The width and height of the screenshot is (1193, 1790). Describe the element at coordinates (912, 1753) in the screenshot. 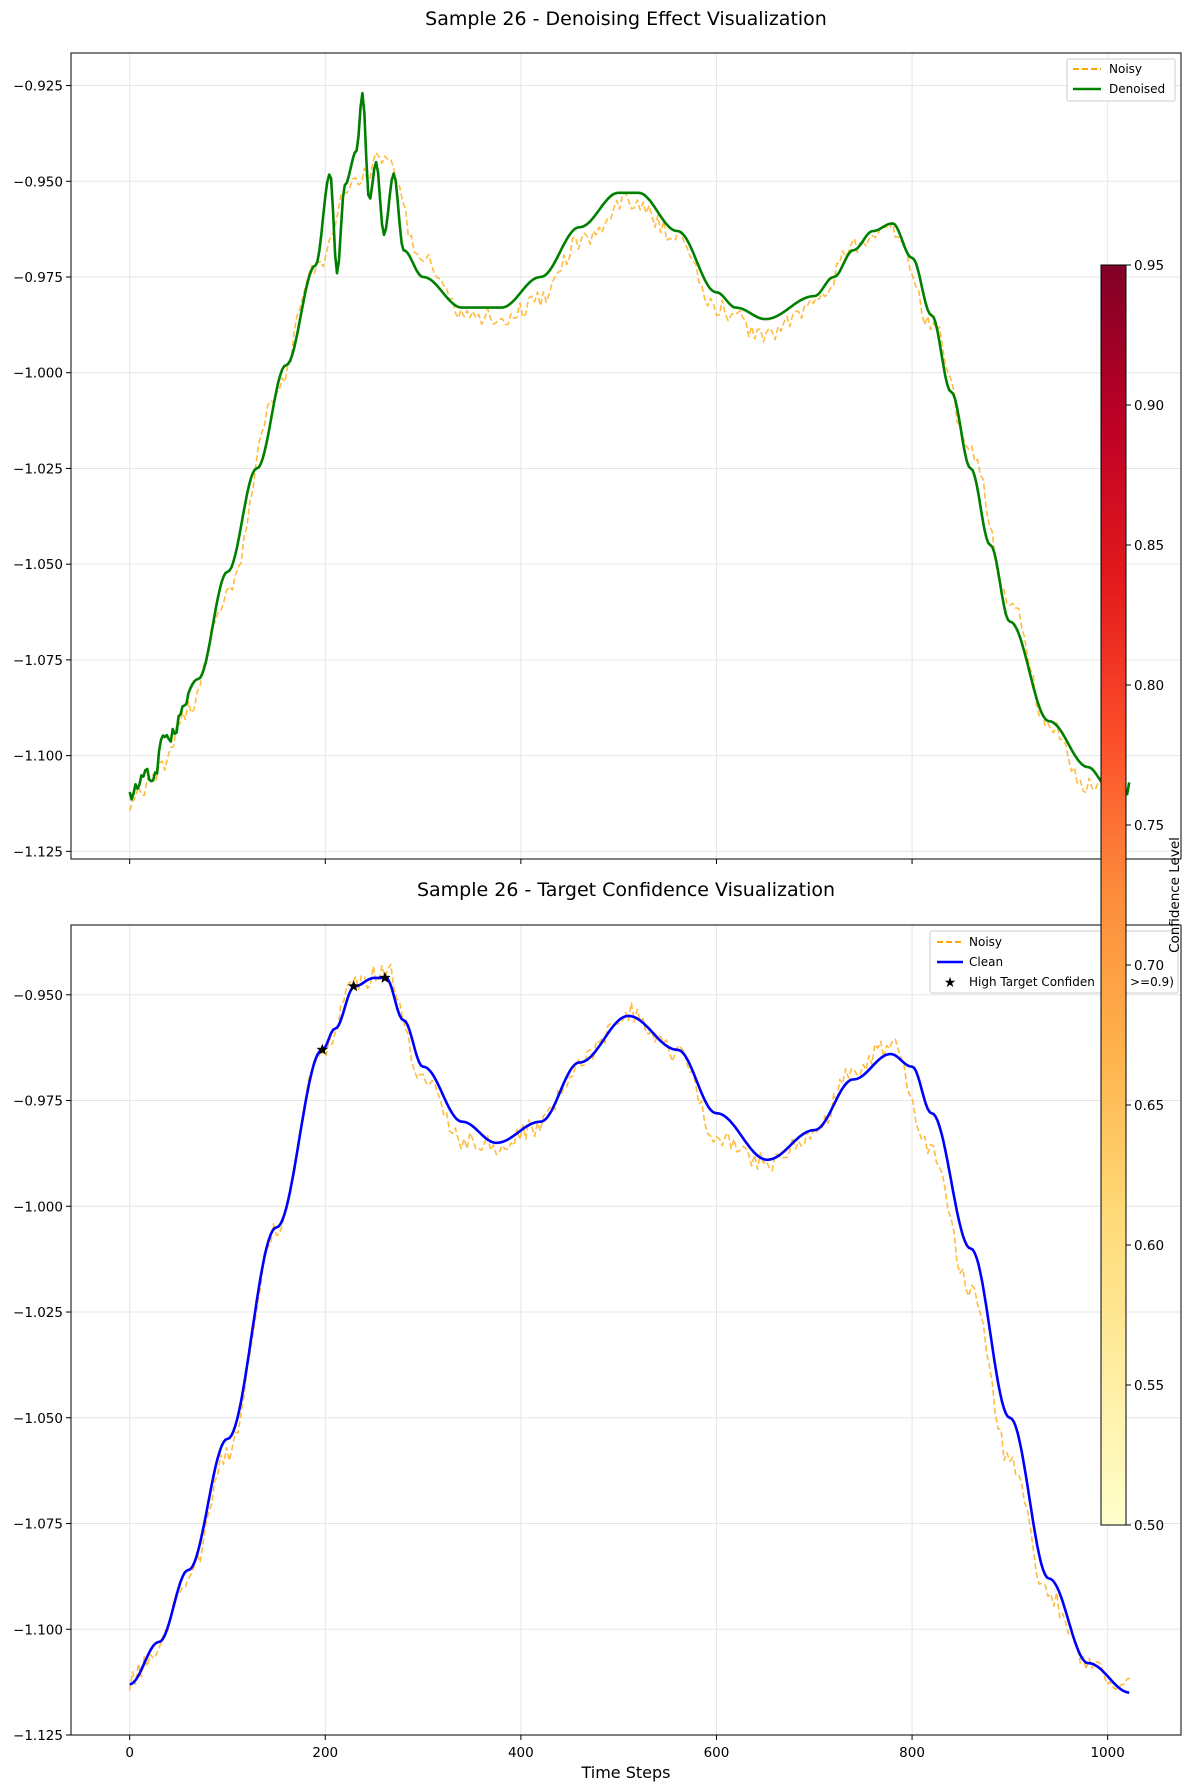

I see `confidence-x-tick-label: 800` at that location.